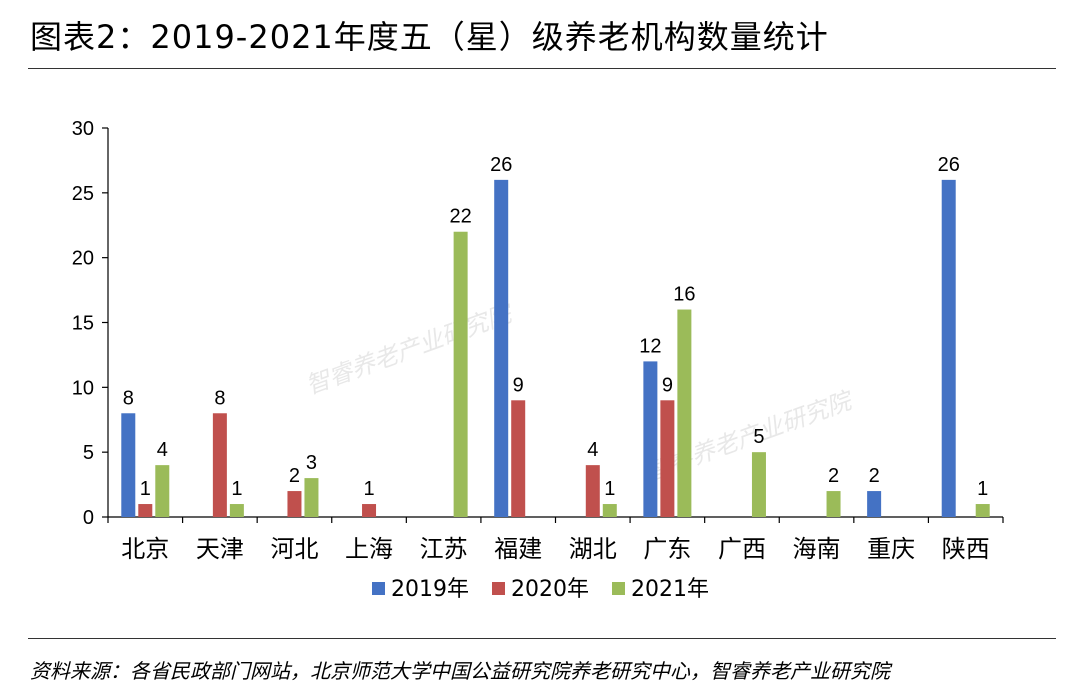 The height and width of the screenshot is (696, 1080). I want to click on bar-2020年-天津, so click(219, 465).